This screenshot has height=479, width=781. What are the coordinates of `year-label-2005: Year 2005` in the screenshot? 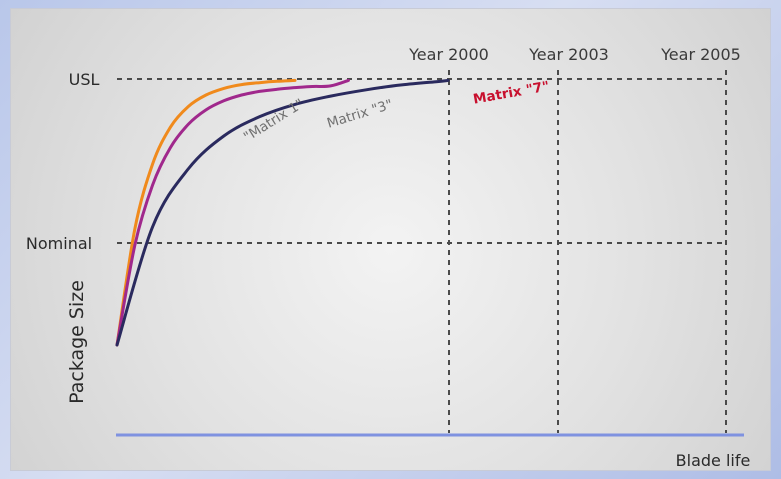 It's located at (700, 54).